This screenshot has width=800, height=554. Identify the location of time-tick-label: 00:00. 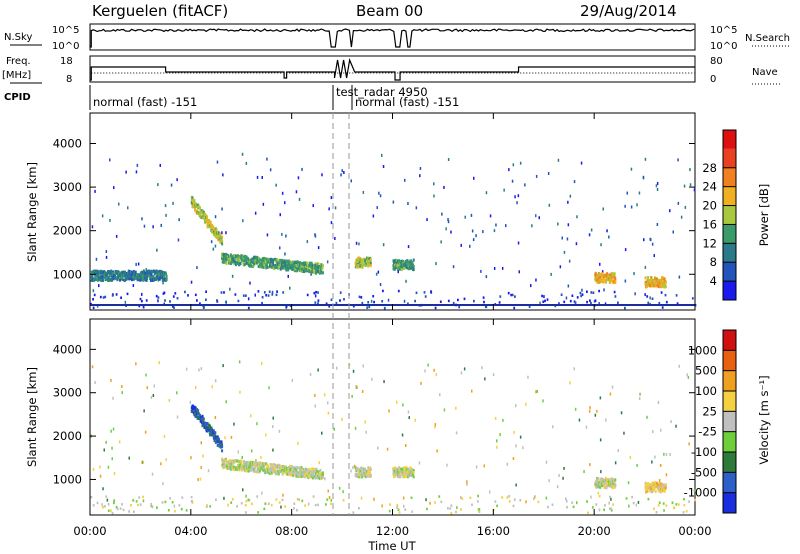
(694, 531).